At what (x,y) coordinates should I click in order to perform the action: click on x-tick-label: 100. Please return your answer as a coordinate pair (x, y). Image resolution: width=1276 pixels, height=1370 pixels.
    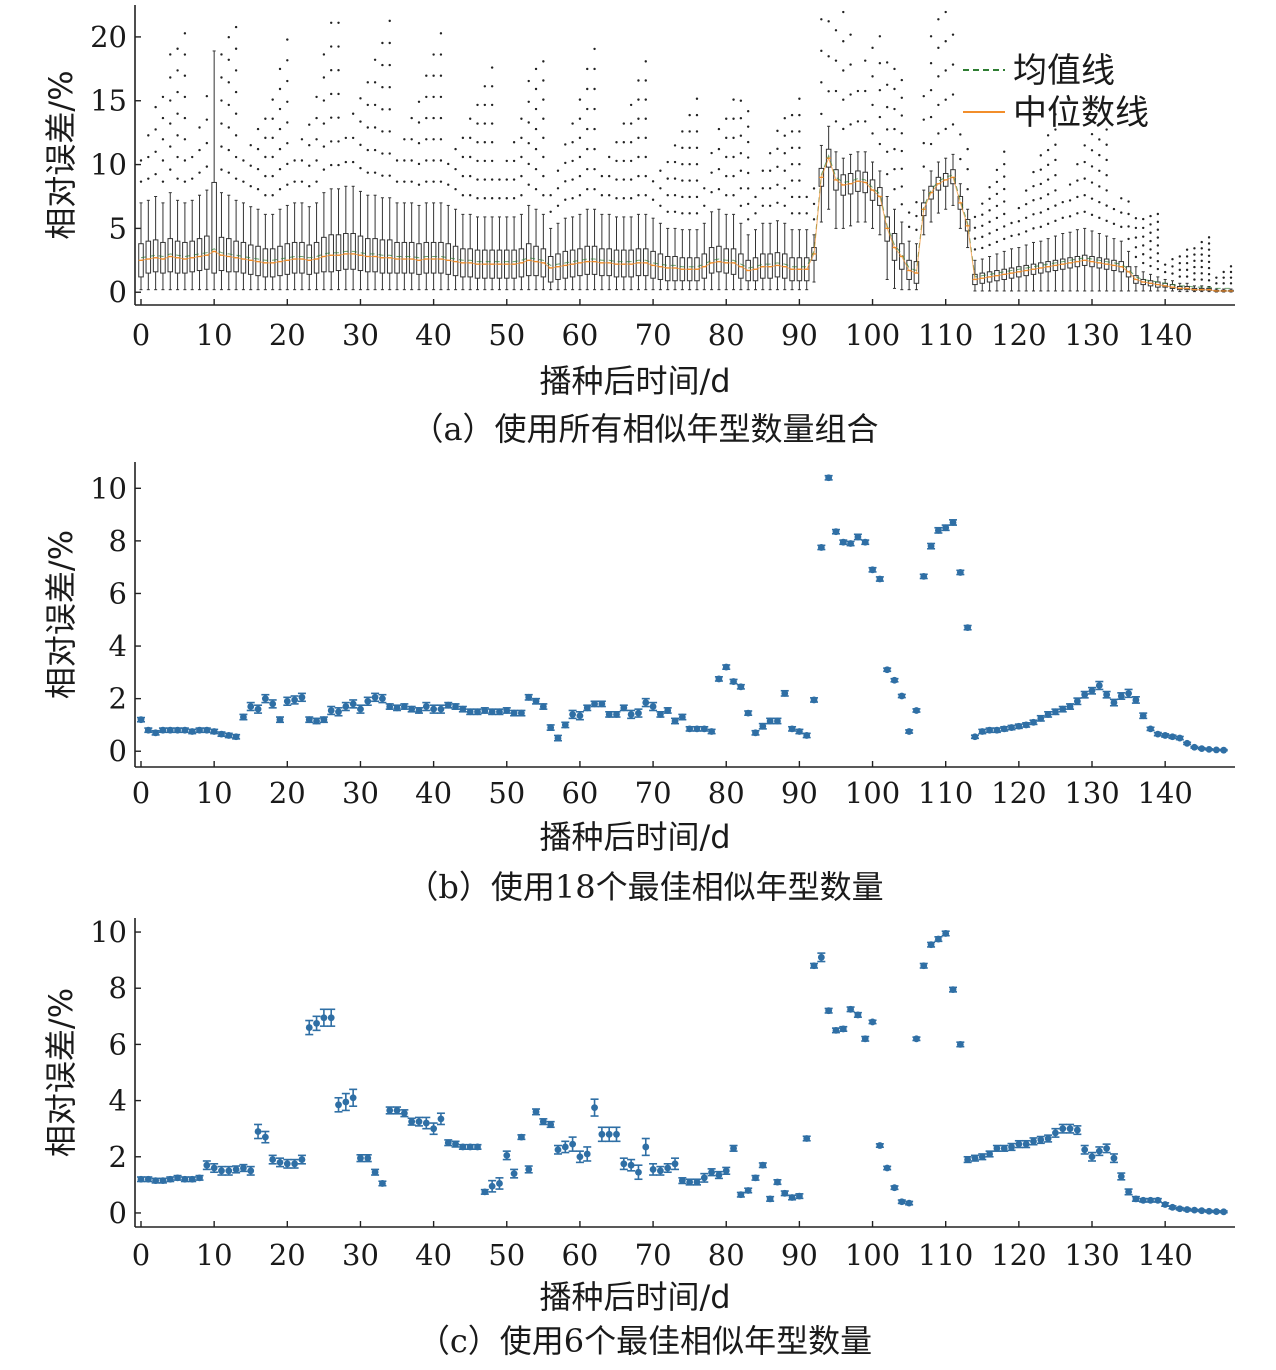
    Looking at the image, I should click on (872, 1255).